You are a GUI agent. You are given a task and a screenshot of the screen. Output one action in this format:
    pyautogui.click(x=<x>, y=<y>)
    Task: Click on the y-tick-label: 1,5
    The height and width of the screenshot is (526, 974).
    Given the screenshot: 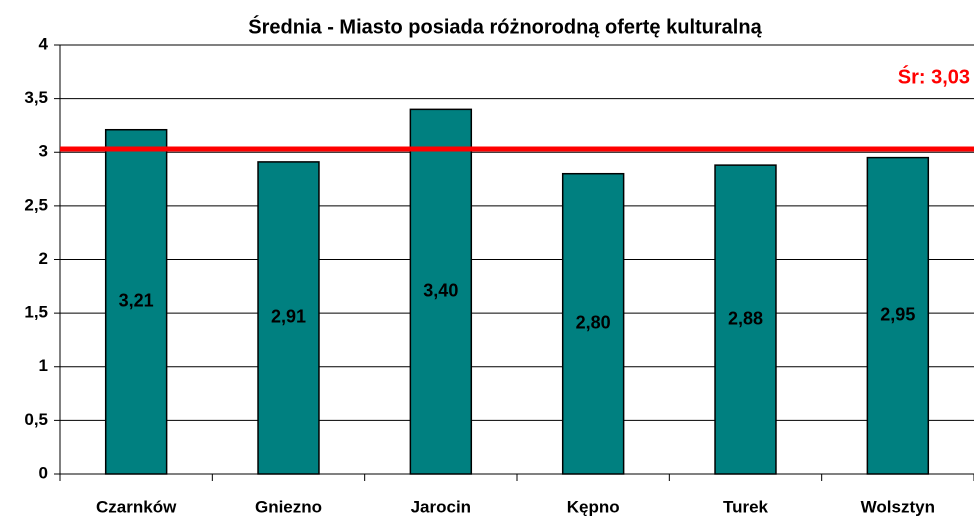 What is the action you would take?
    pyautogui.click(x=36, y=312)
    